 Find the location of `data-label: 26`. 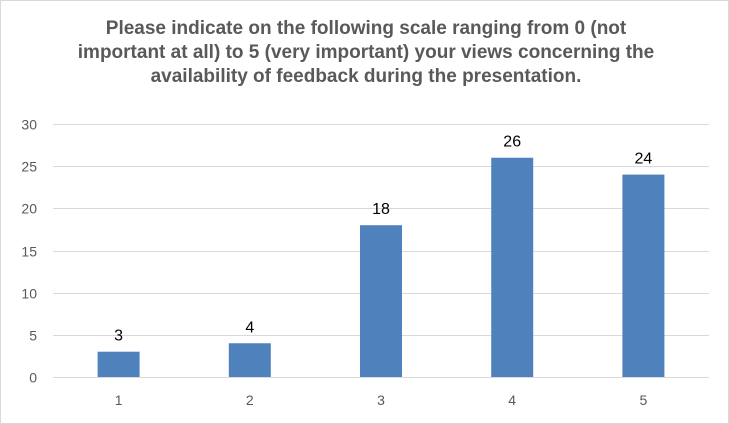

data-label: 26 is located at coordinates (512, 142).